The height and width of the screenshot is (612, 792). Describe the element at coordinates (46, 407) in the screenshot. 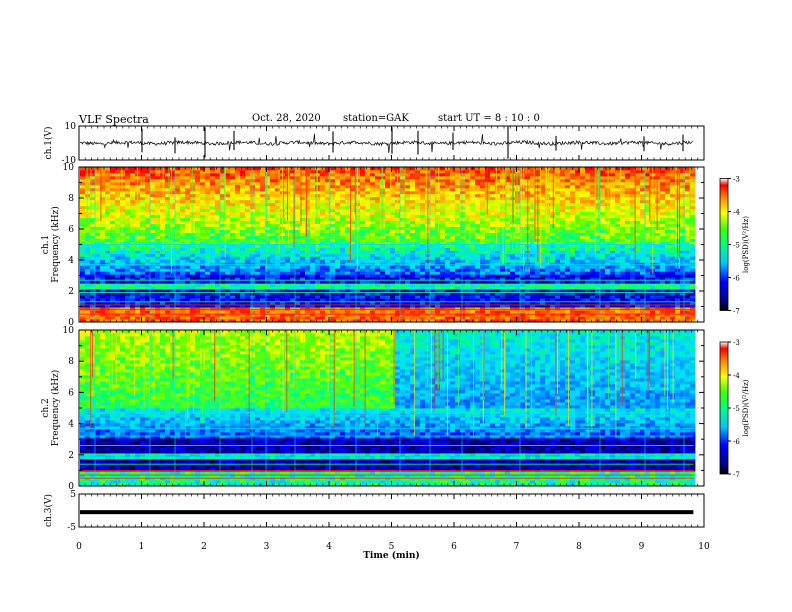

I see `ch2-channel-label: ch.2` at that location.